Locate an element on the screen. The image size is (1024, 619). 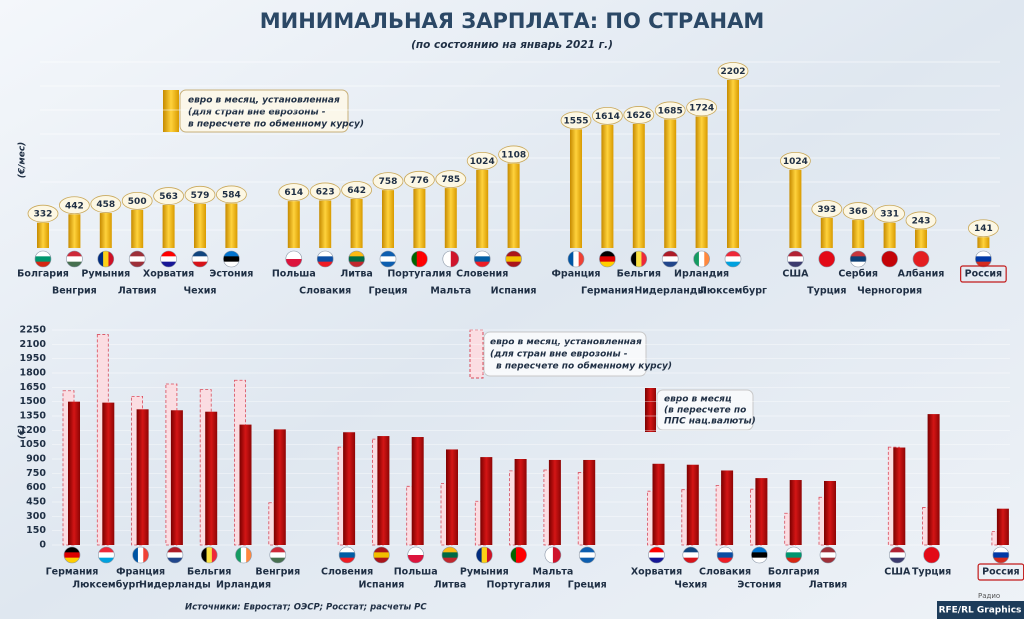
x-tick-label: Сербия is located at coordinates (858, 274).